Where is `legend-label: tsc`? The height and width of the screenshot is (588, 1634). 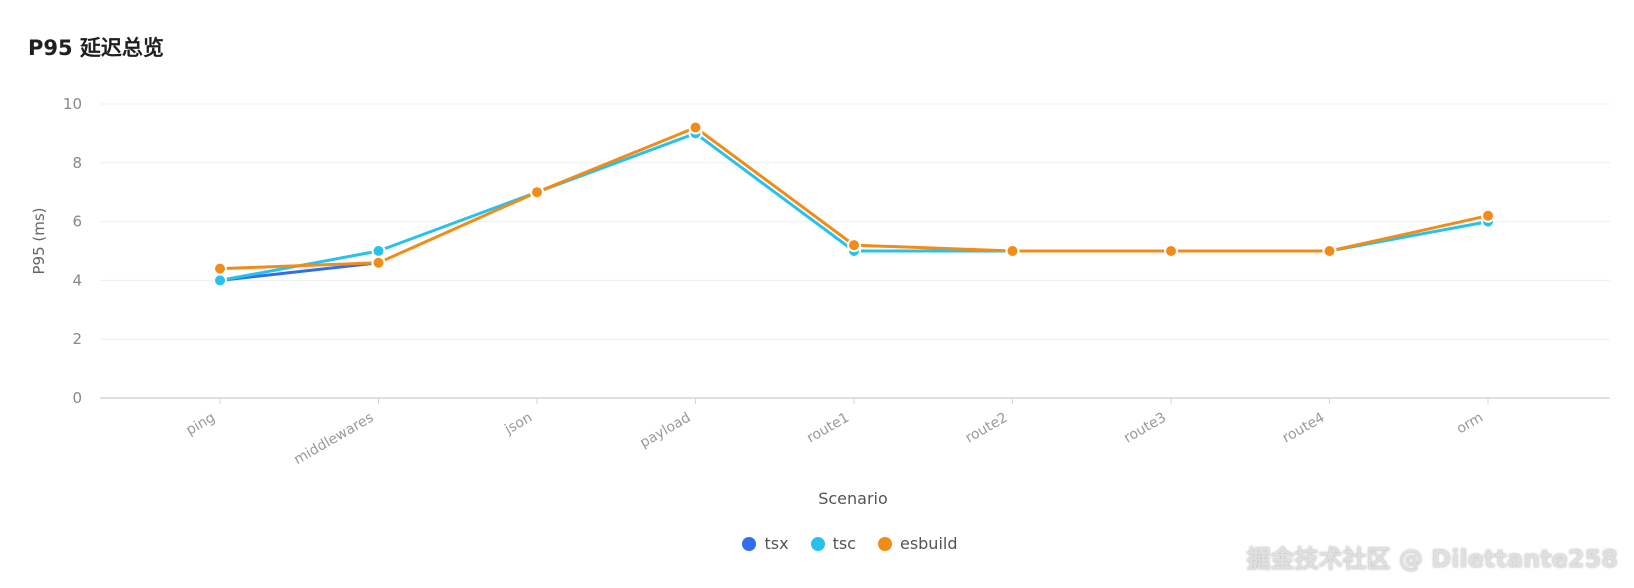
legend-label: tsc is located at coordinates (844, 543).